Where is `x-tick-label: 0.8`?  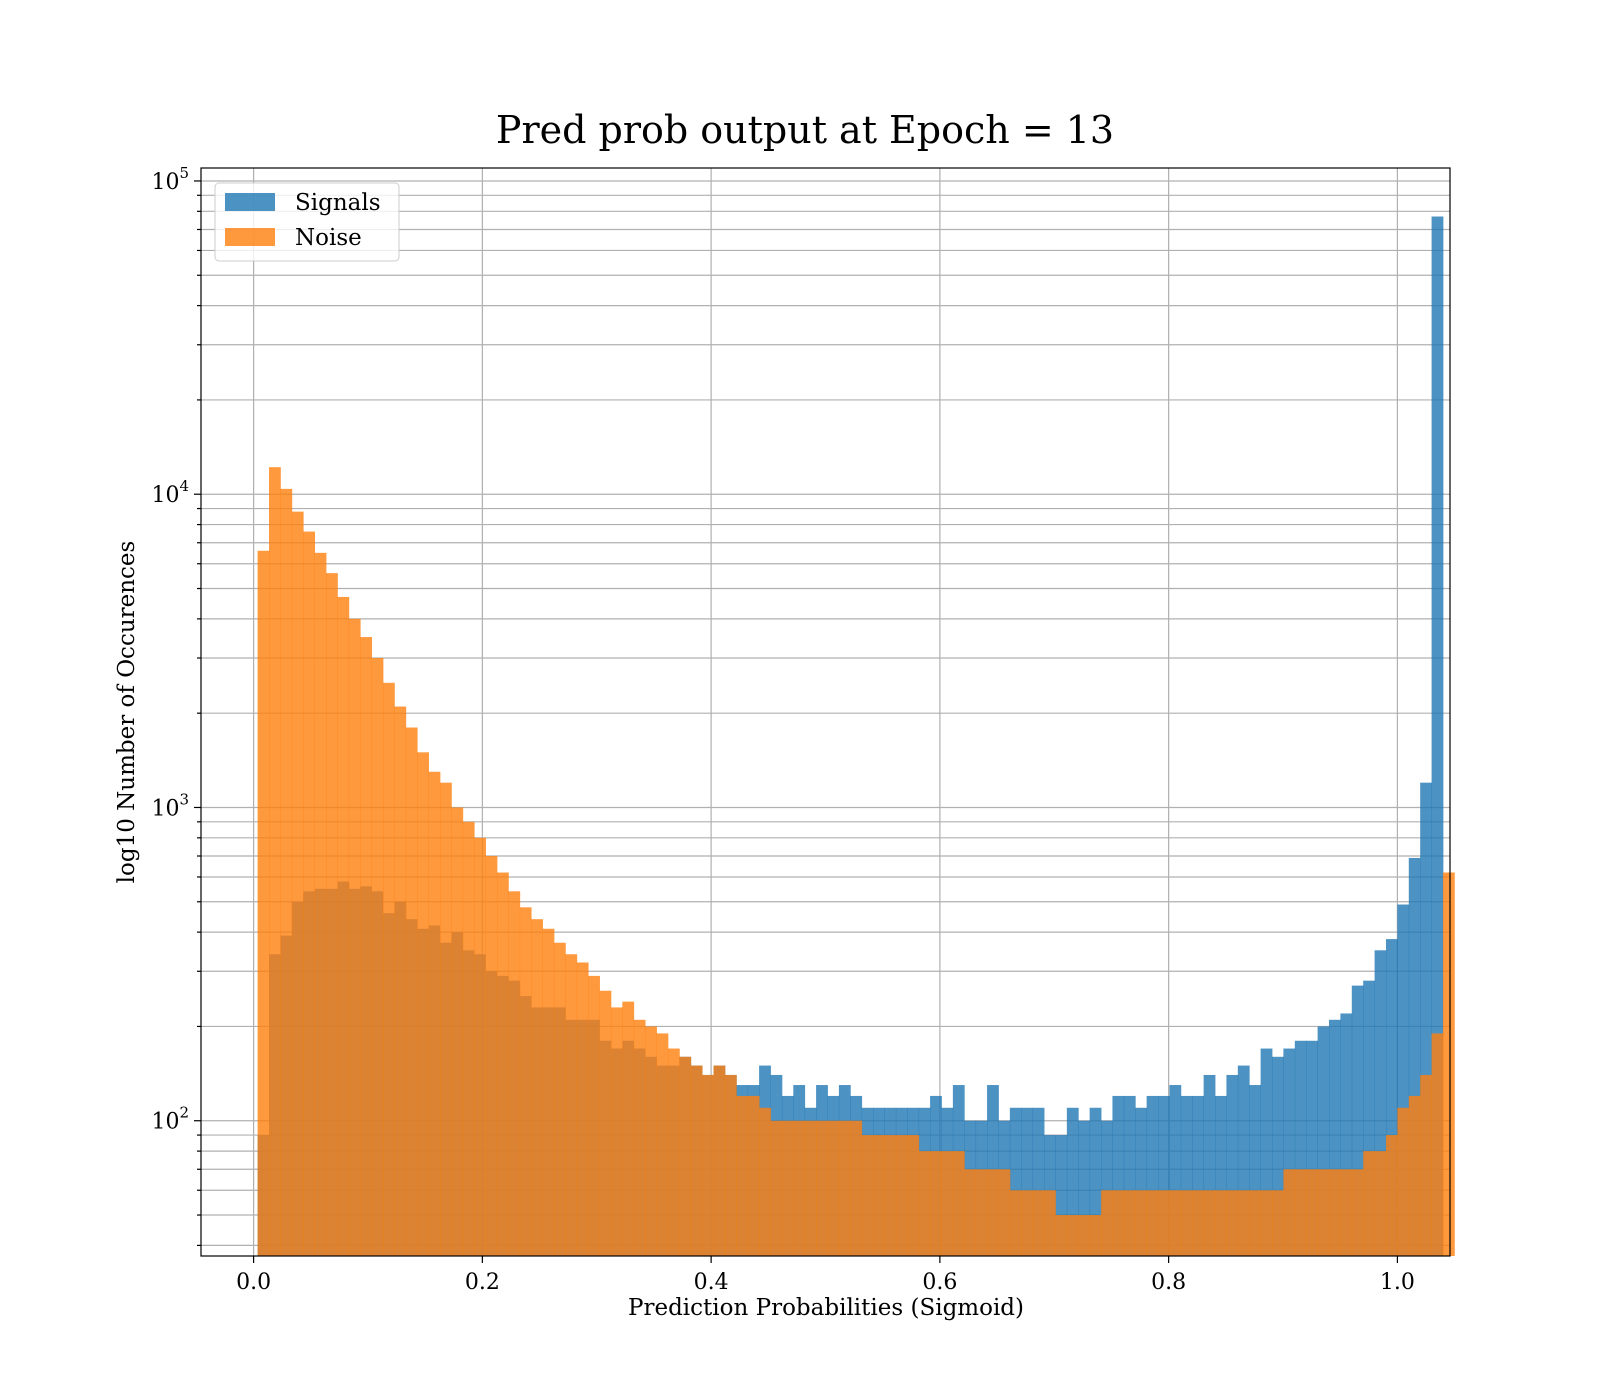
x-tick-label: 0.8 is located at coordinates (1168, 1282).